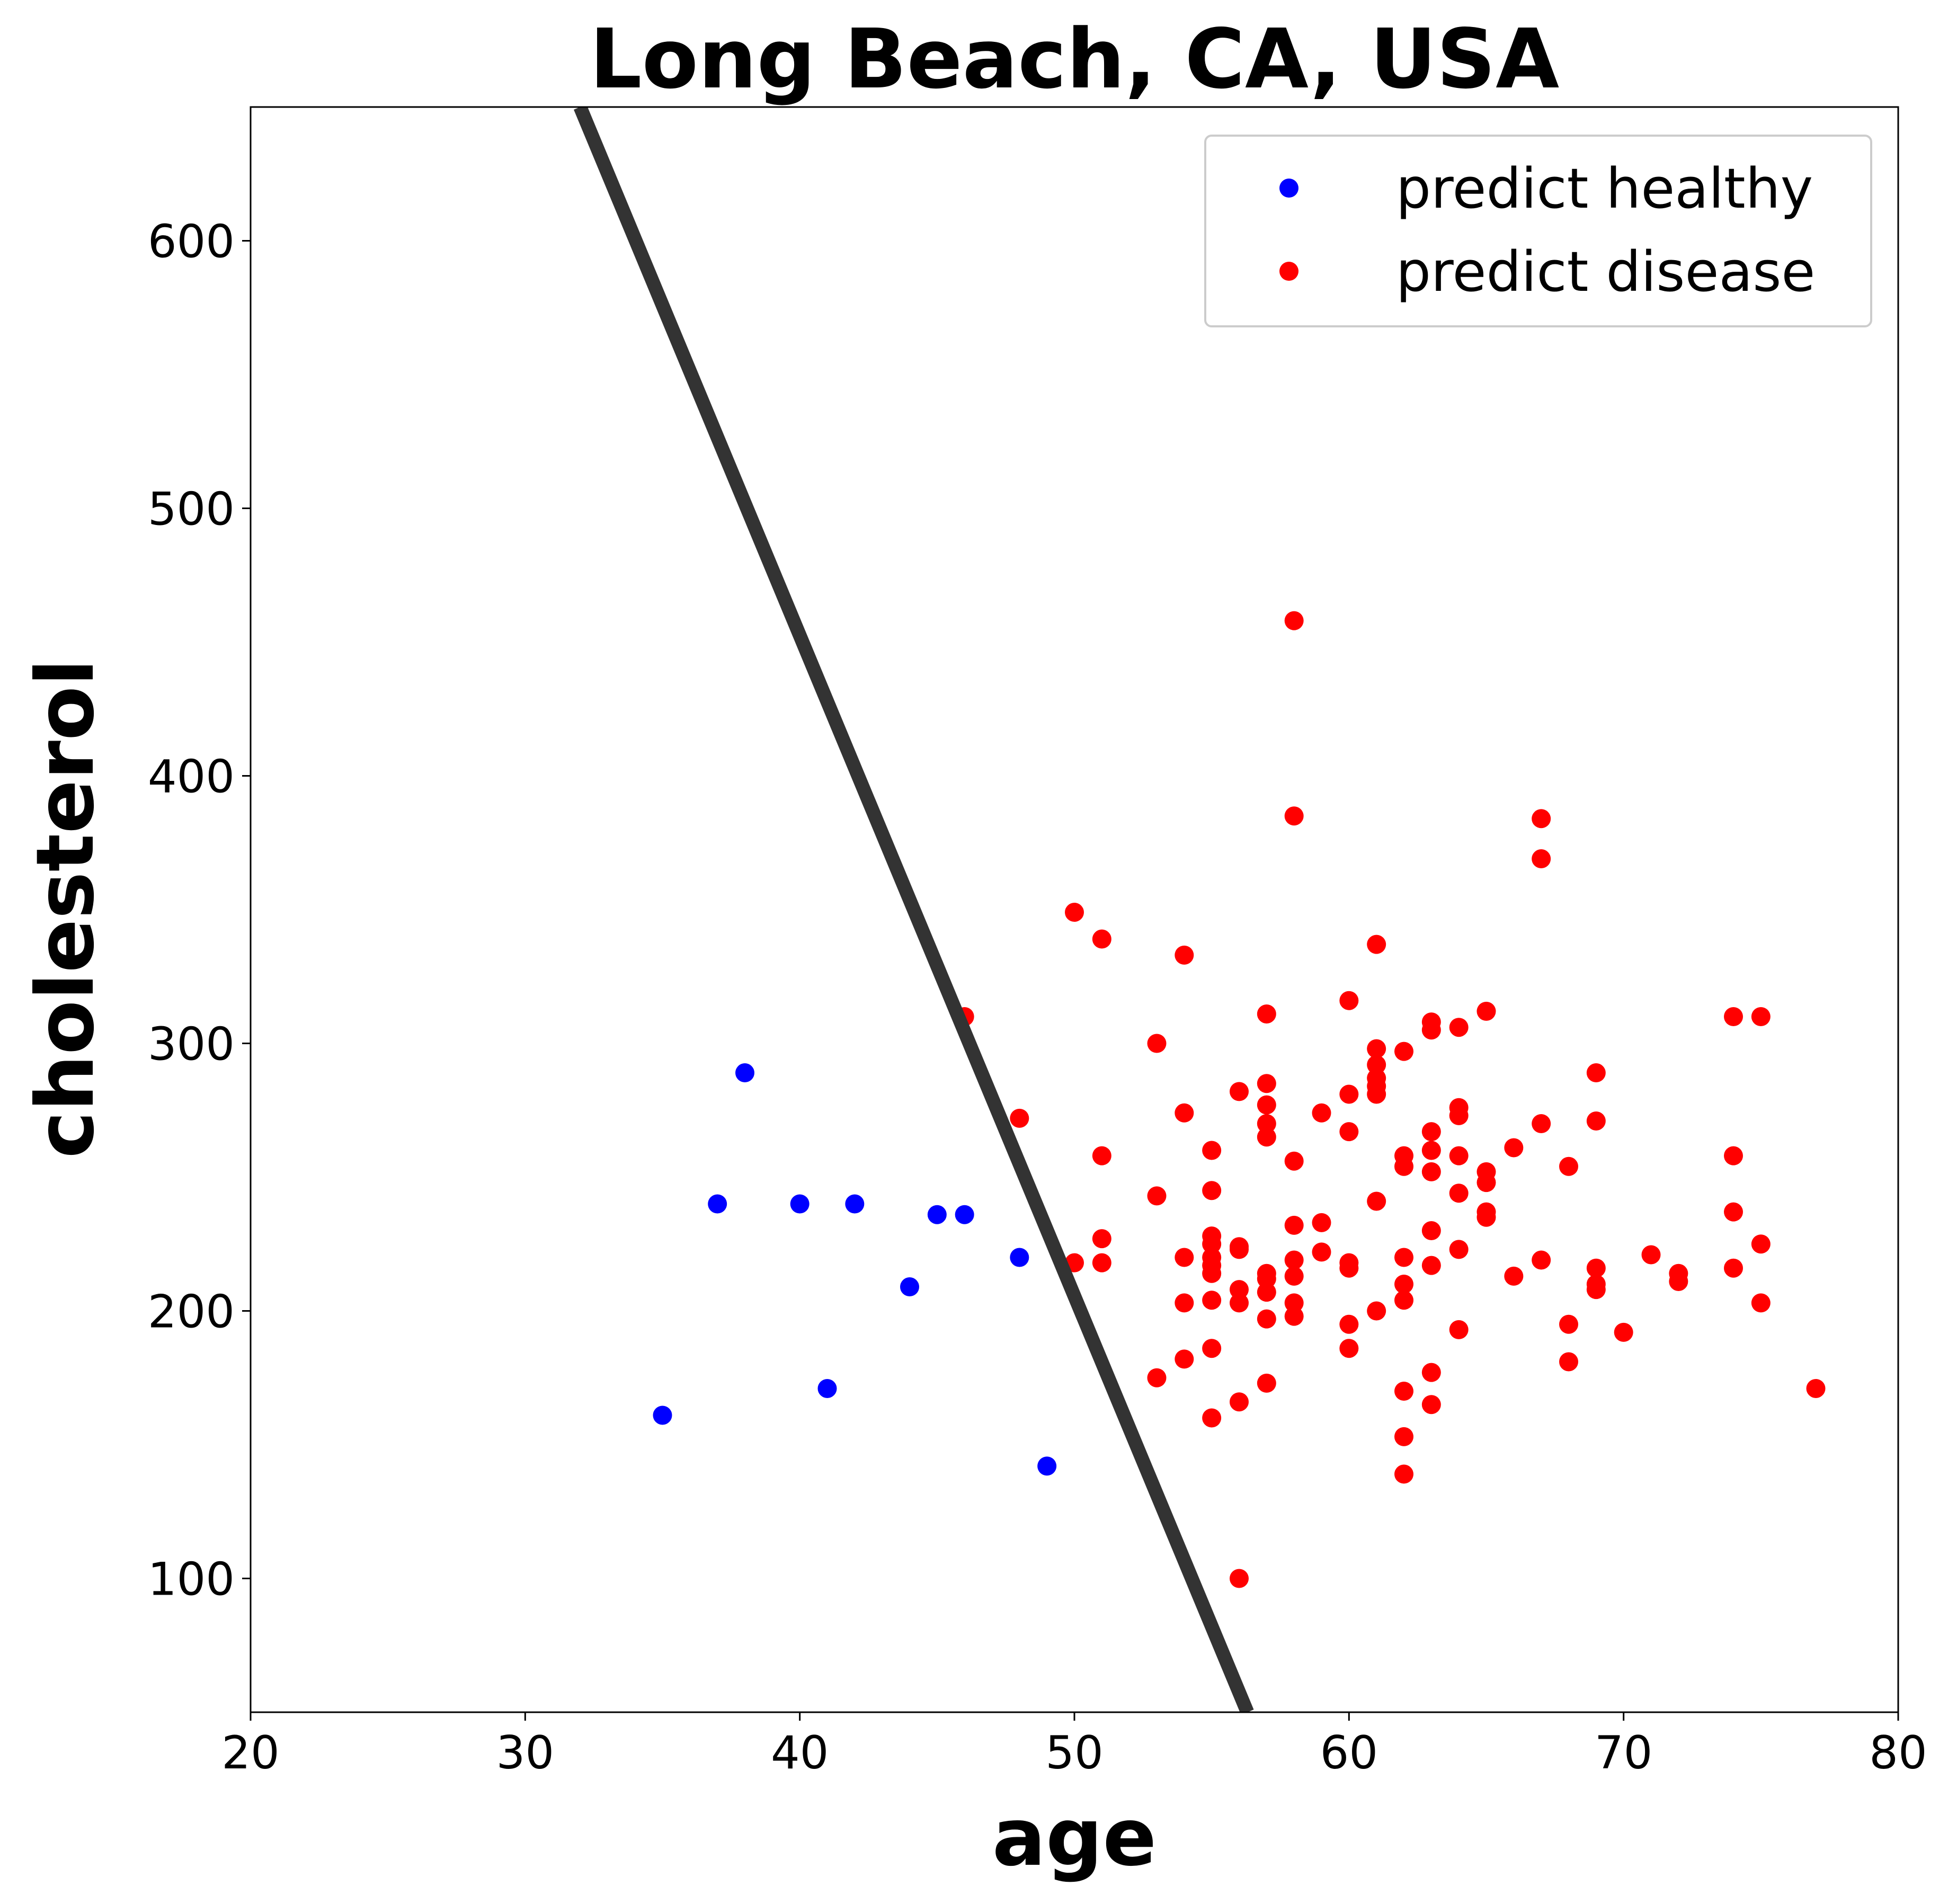 The image size is (1948, 1904). I want to click on x-tick-label: 50, so click(1074, 1753).